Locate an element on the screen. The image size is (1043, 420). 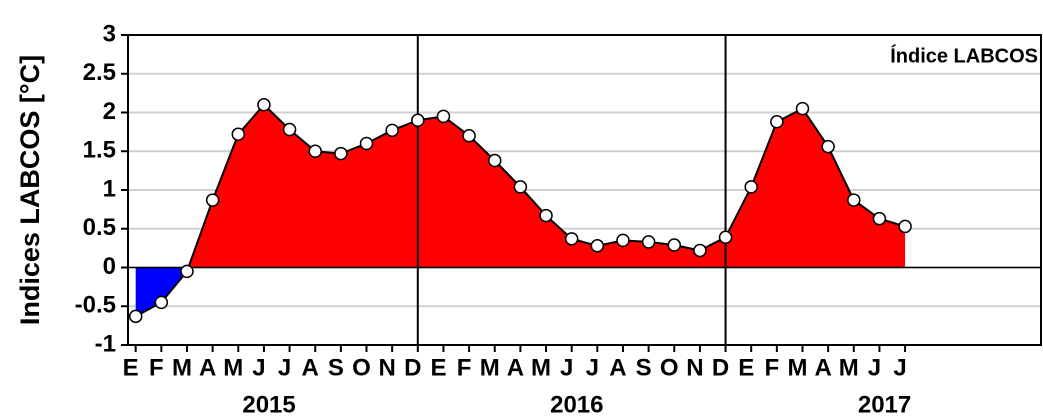
y-tick-label: 2 is located at coordinates (109, 111).